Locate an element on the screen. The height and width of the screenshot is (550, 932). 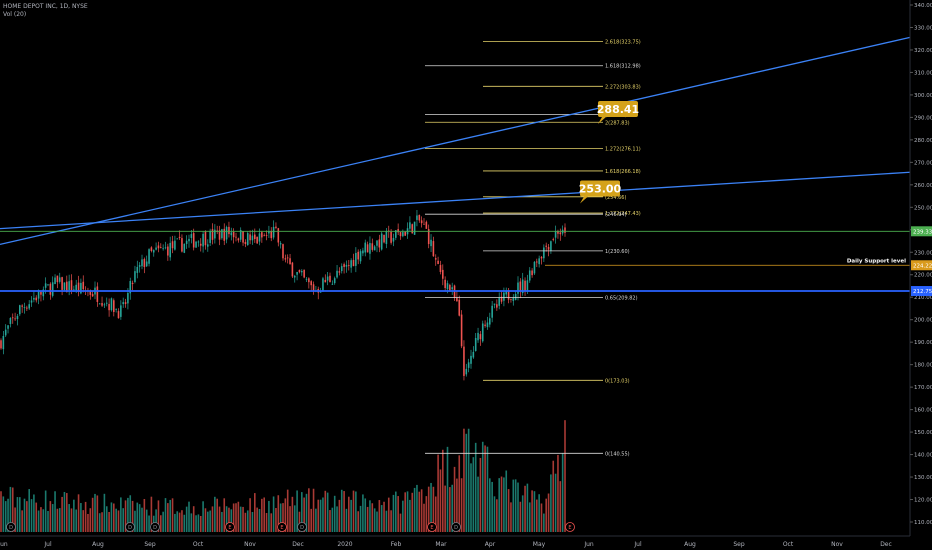
volume-indicator-label: Vol (20) is located at coordinates (15, 14).